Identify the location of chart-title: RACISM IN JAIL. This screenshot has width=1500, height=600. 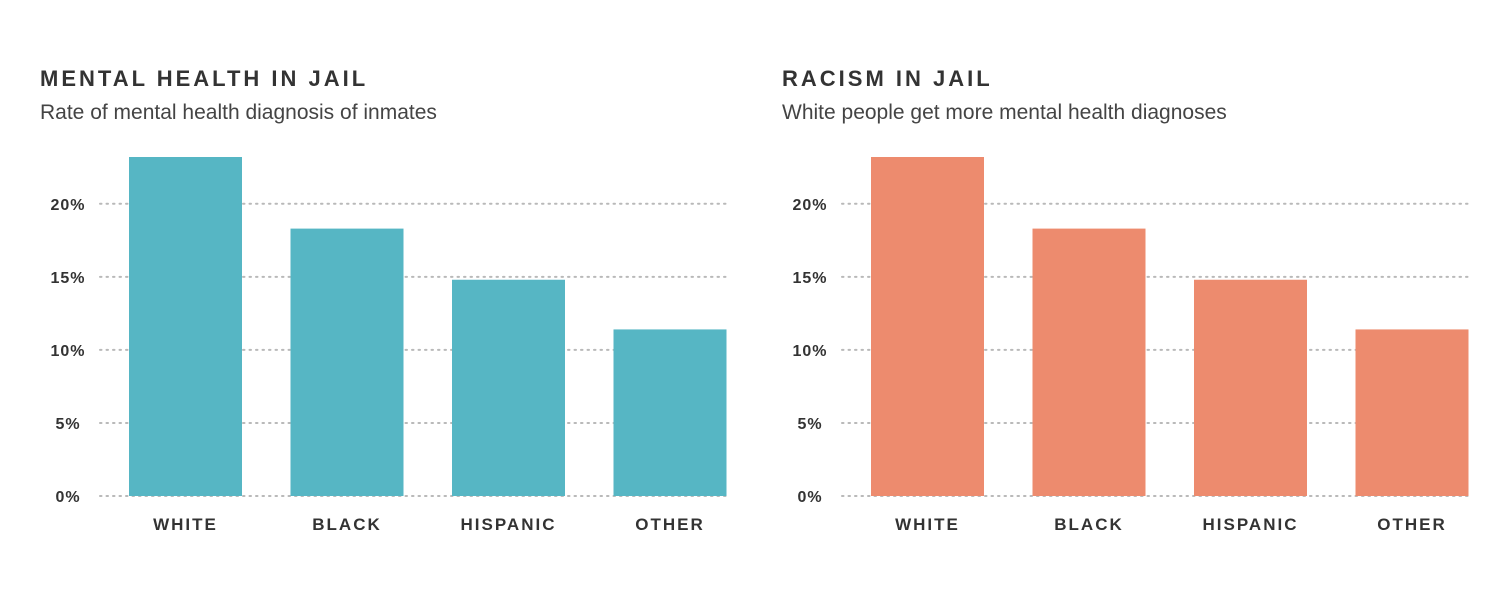
(887, 78).